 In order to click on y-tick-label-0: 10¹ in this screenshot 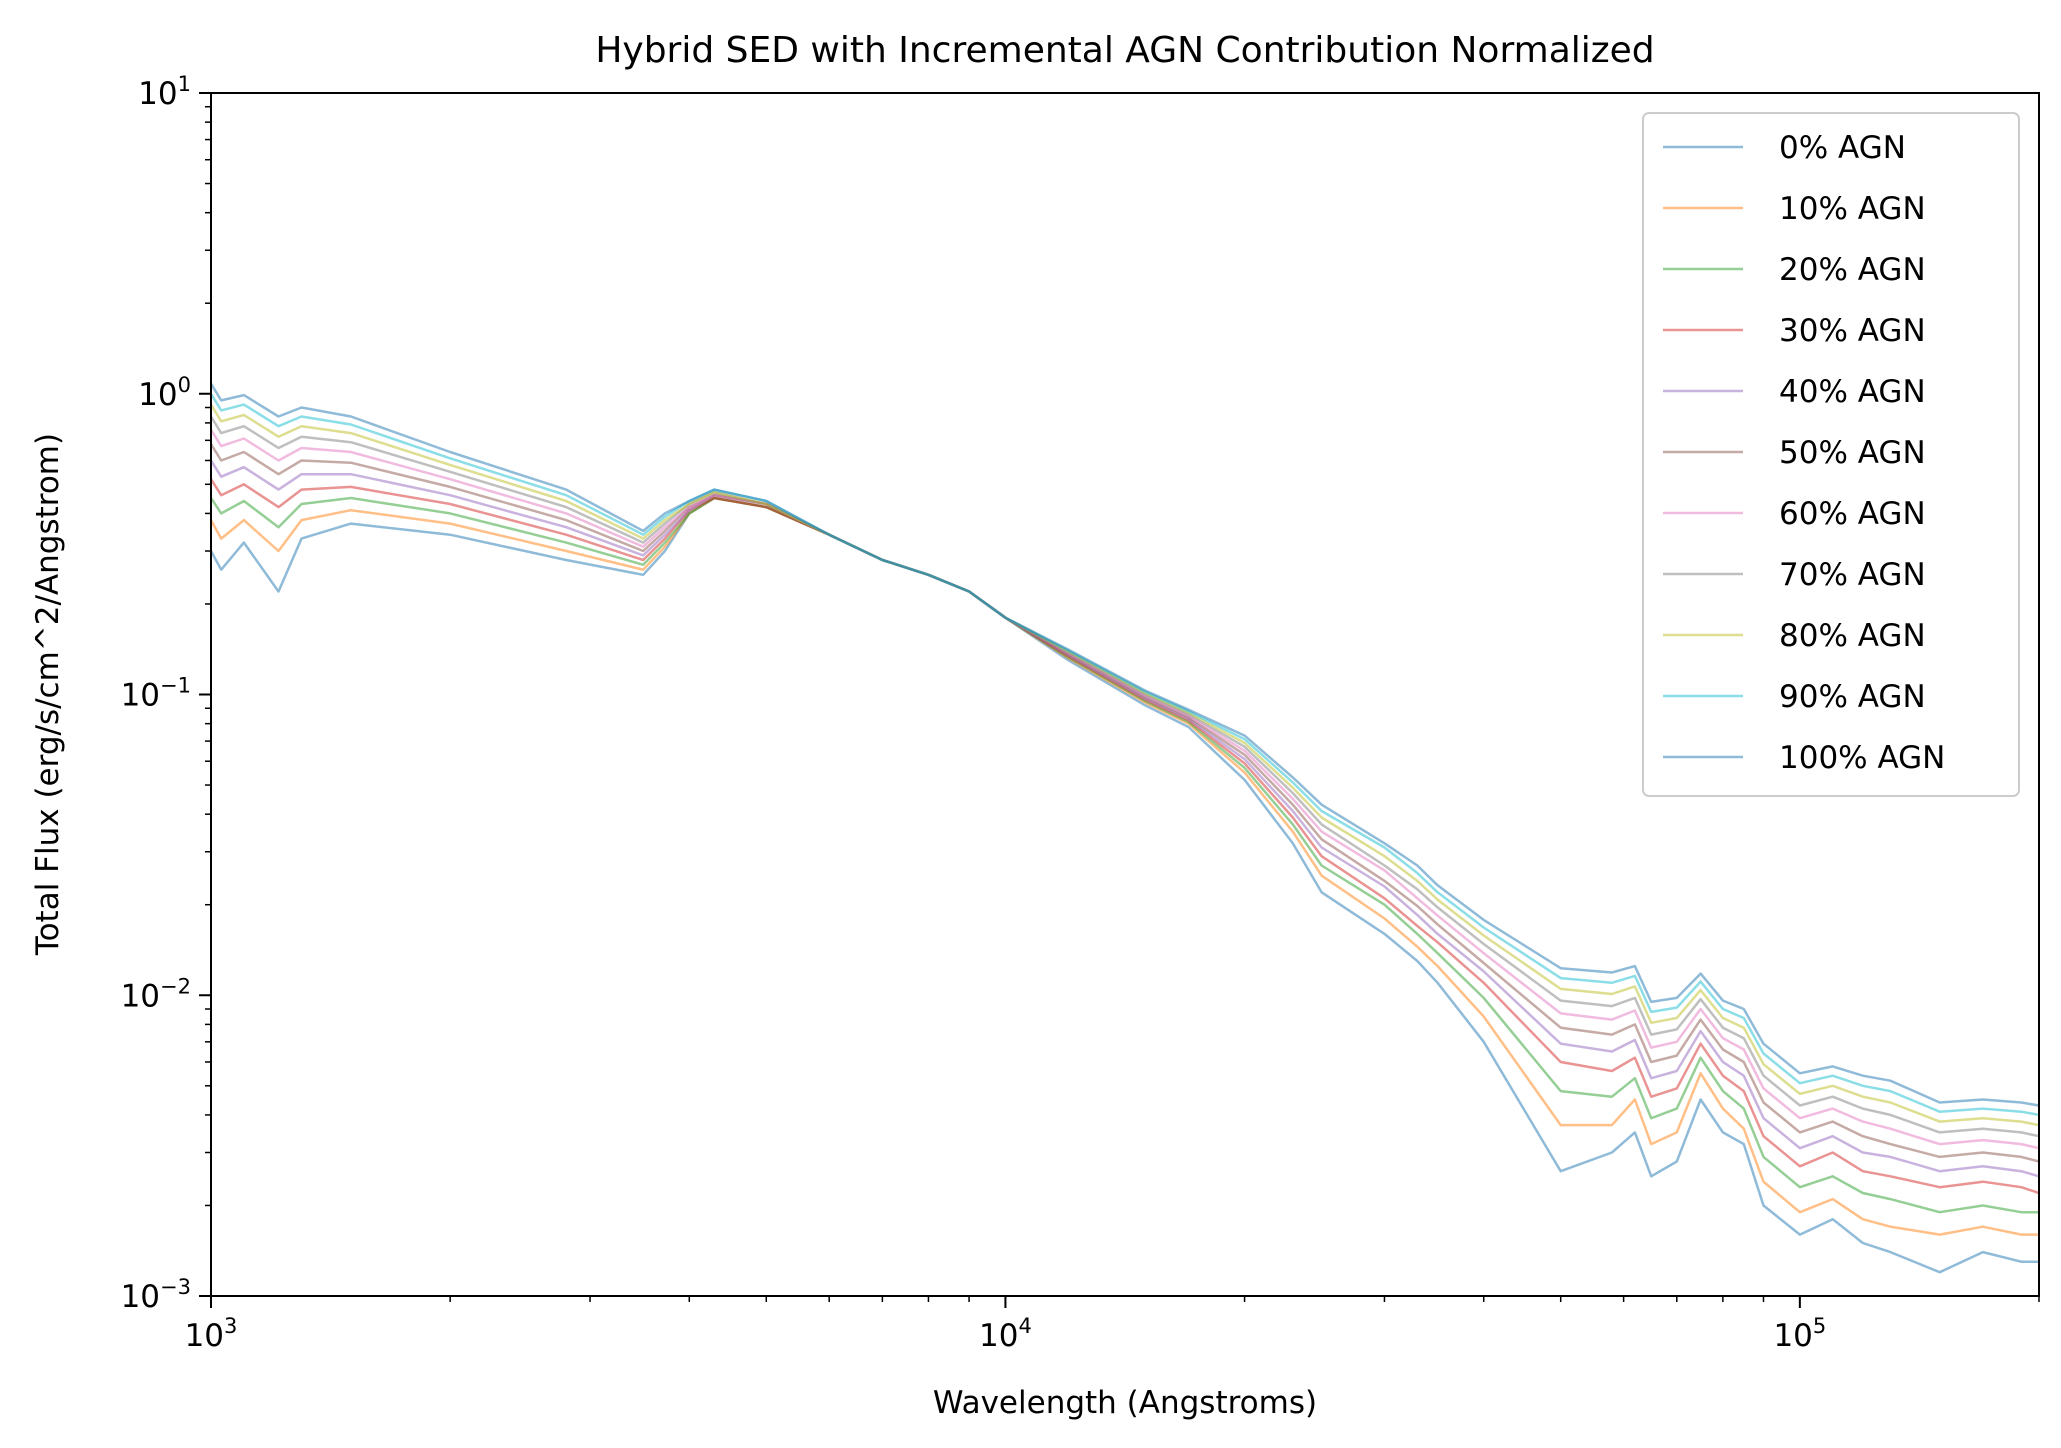, I will do `click(164, 92)`.